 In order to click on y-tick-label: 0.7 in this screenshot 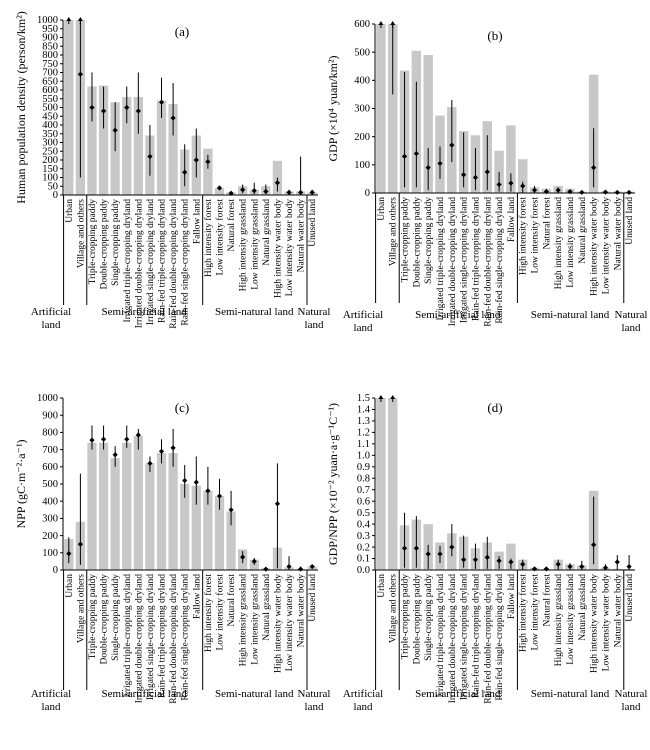, I will do `click(363, 490)`.